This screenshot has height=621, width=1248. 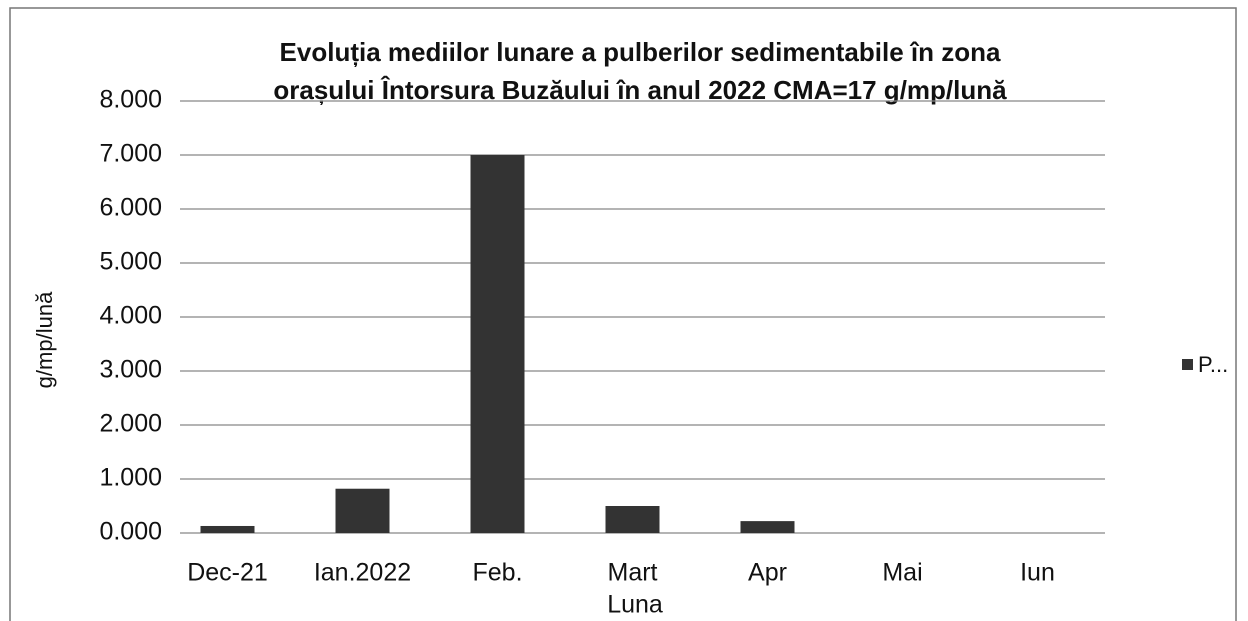 What do you see at coordinates (902, 573) in the screenshot?
I see `x-tick-label: Mai` at bounding box center [902, 573].